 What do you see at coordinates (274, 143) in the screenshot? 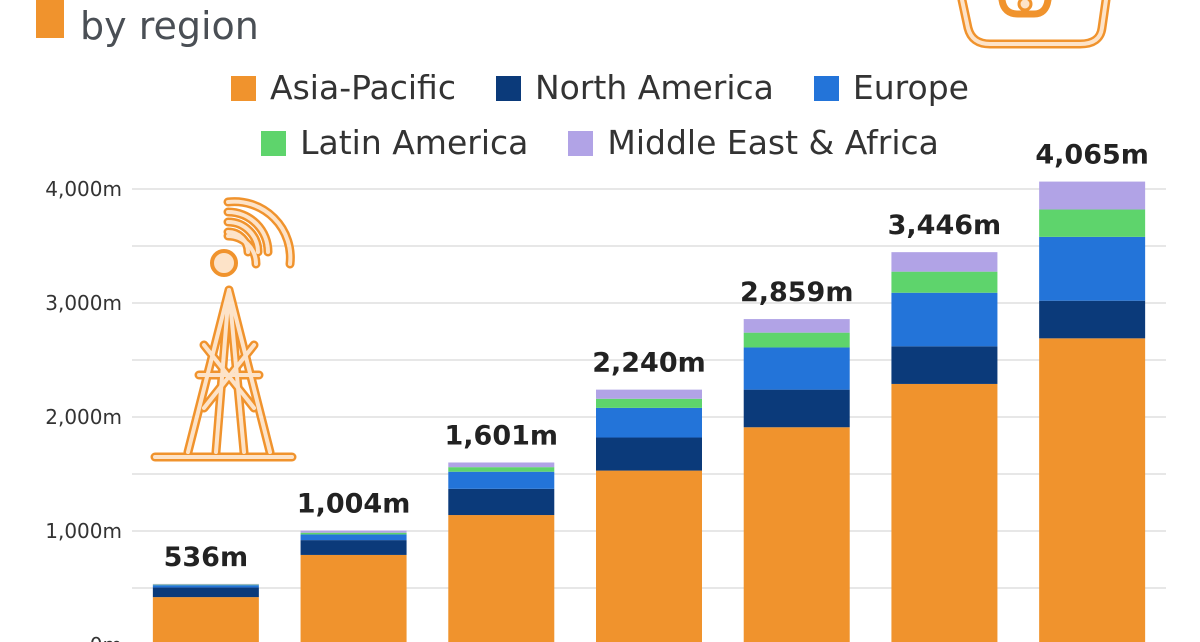
I see `legend-swatch-latin-america` at bounding box center [274, 143].